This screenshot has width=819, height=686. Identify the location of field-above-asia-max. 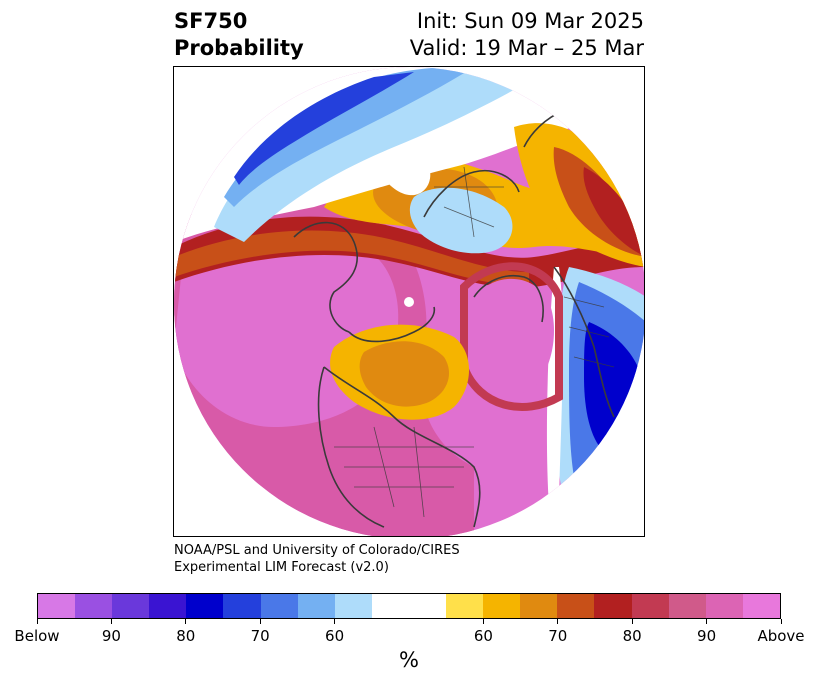
(511, 336).